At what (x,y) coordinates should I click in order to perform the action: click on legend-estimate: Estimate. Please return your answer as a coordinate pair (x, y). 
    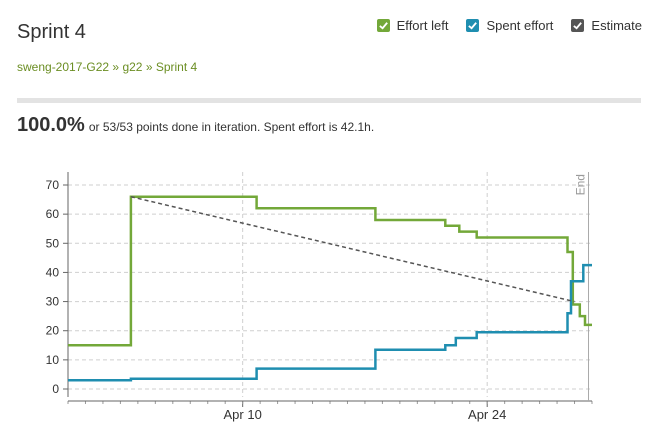
    Looking at the image, I should click on (606, 25).